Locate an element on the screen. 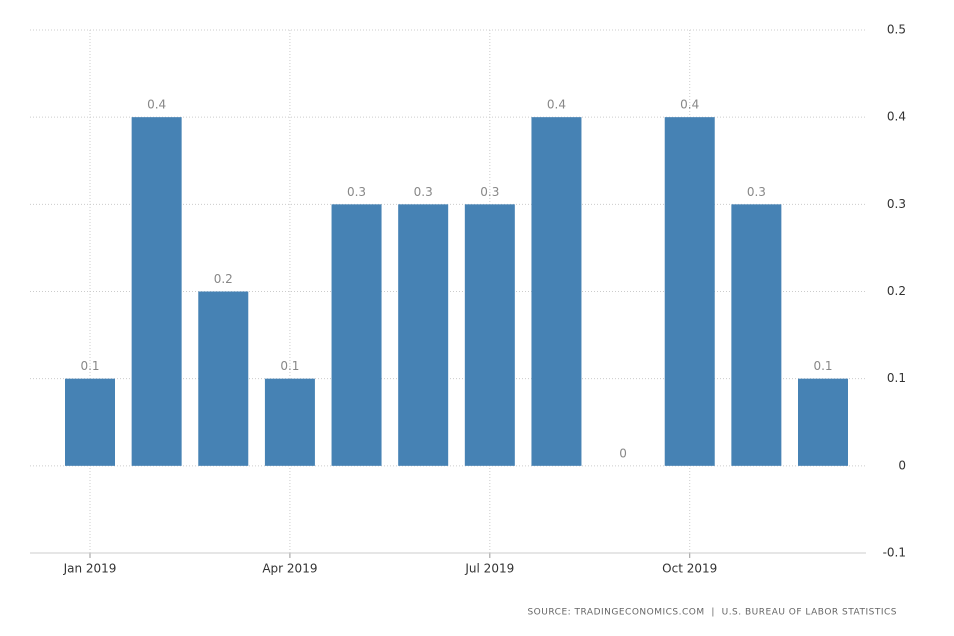 This screenshot has height=636, width=954. x-tick-label: Jan 2019 is located at coordinates (90, 569).